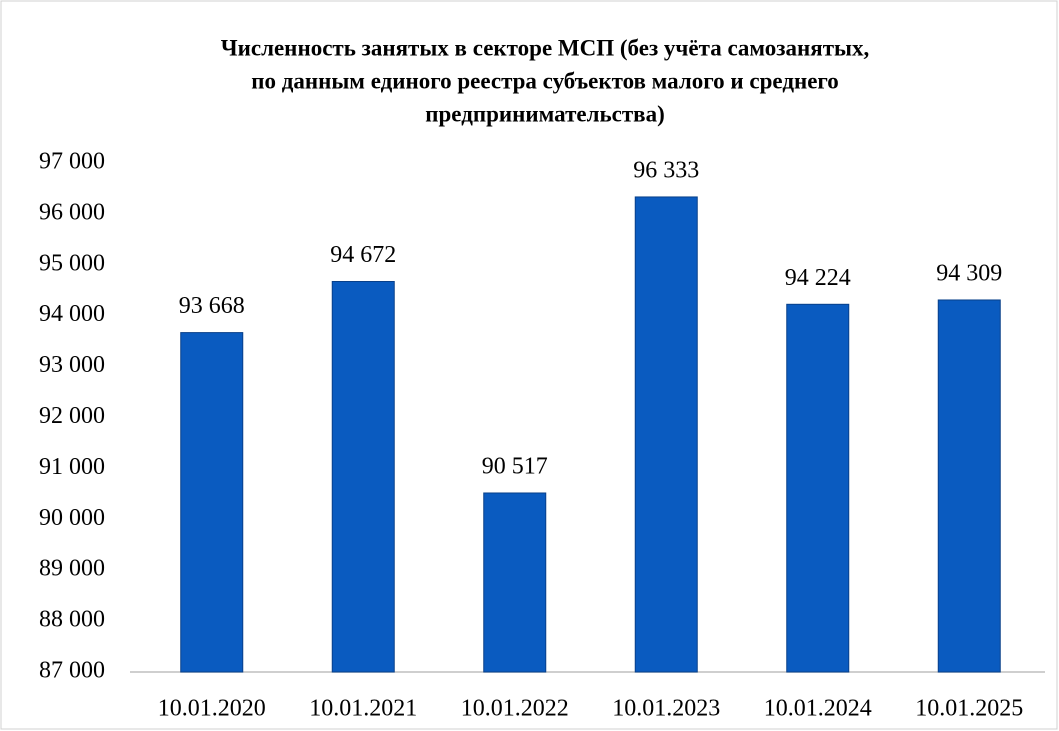 The image size is (1059, 731). Describe the element at coordinates (212, 709) in the screenshot. I see `x-tick-label: 10.01.2020` at that location.